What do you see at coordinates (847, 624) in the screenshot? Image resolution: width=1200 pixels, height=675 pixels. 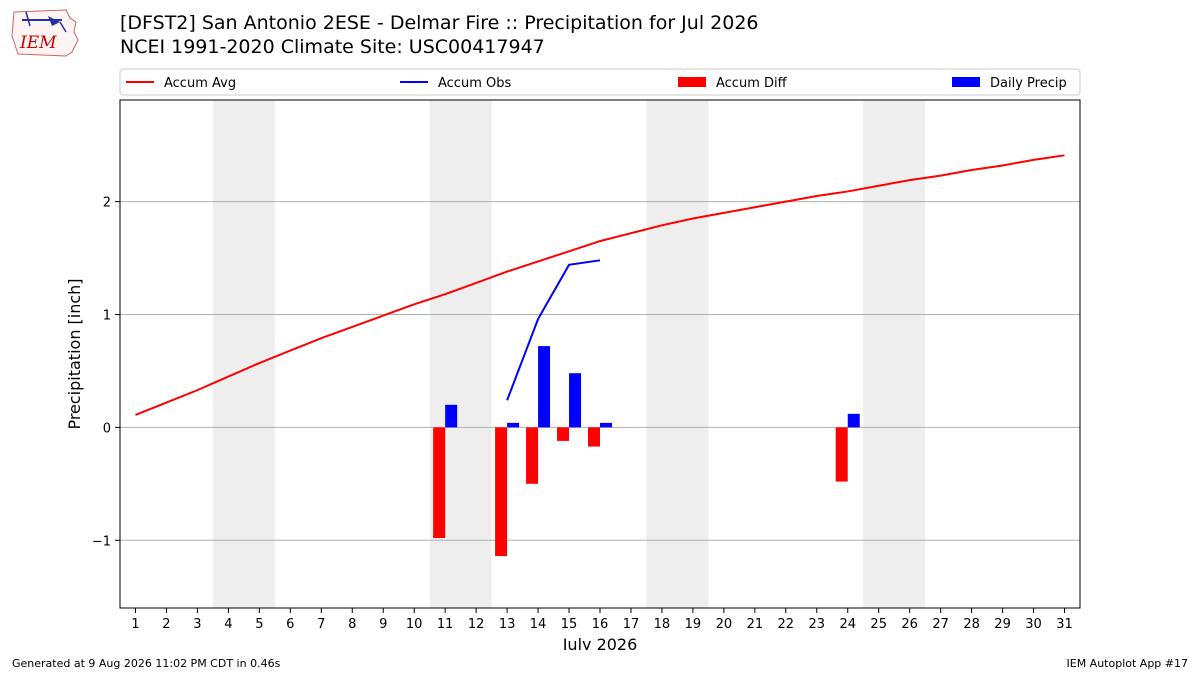 I see `x-tick-label-24: 24` at bounding box center [847, 624].